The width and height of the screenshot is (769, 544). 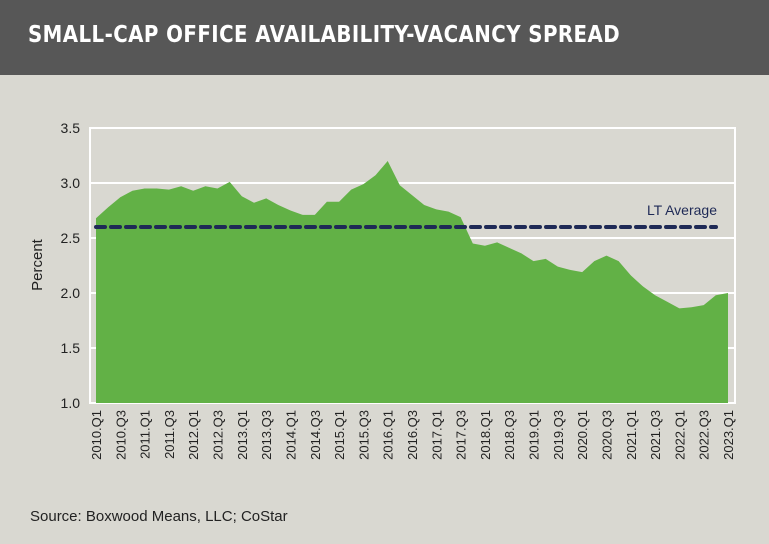 What do you see at coordinates (169, 434) in the screenshot?
I see `x-tick-label: 2011.Q3` at bounding box center [169, 434].